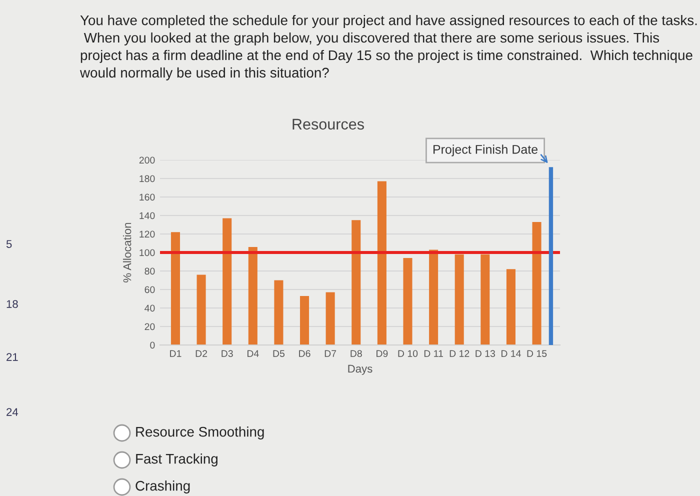 This screenshot has height=496, width=700. I want to click on x-tick-label: D4, so click(253, 353).